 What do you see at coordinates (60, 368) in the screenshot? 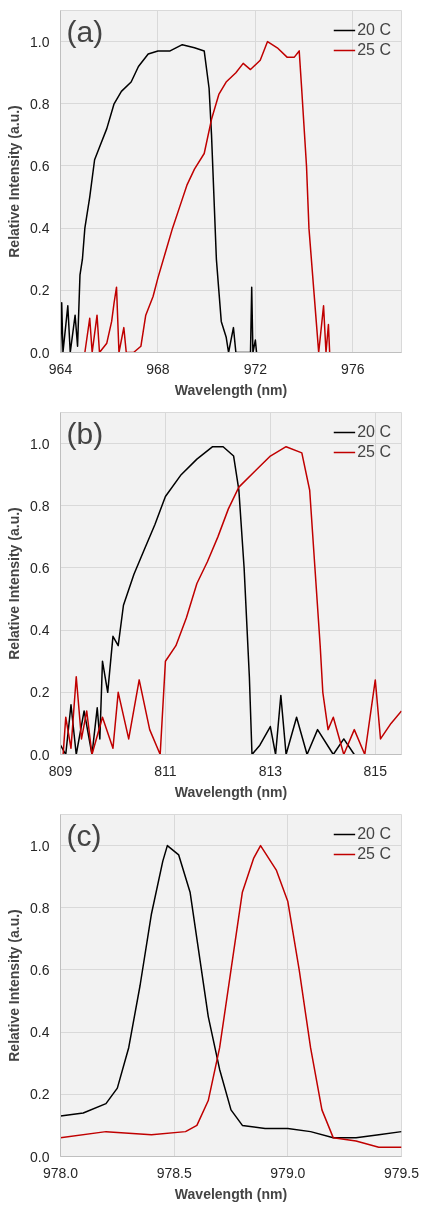
I see `x-tick-label: 964` at bounding box center [60, 368].